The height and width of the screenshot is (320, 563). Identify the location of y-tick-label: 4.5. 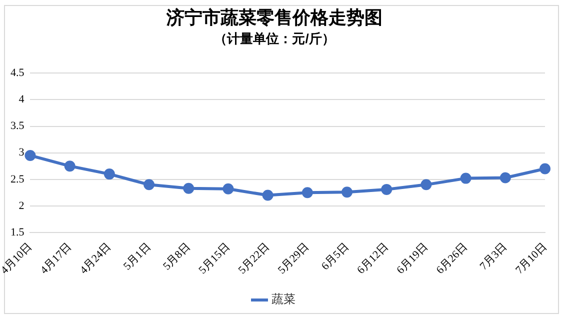
(17, 73).